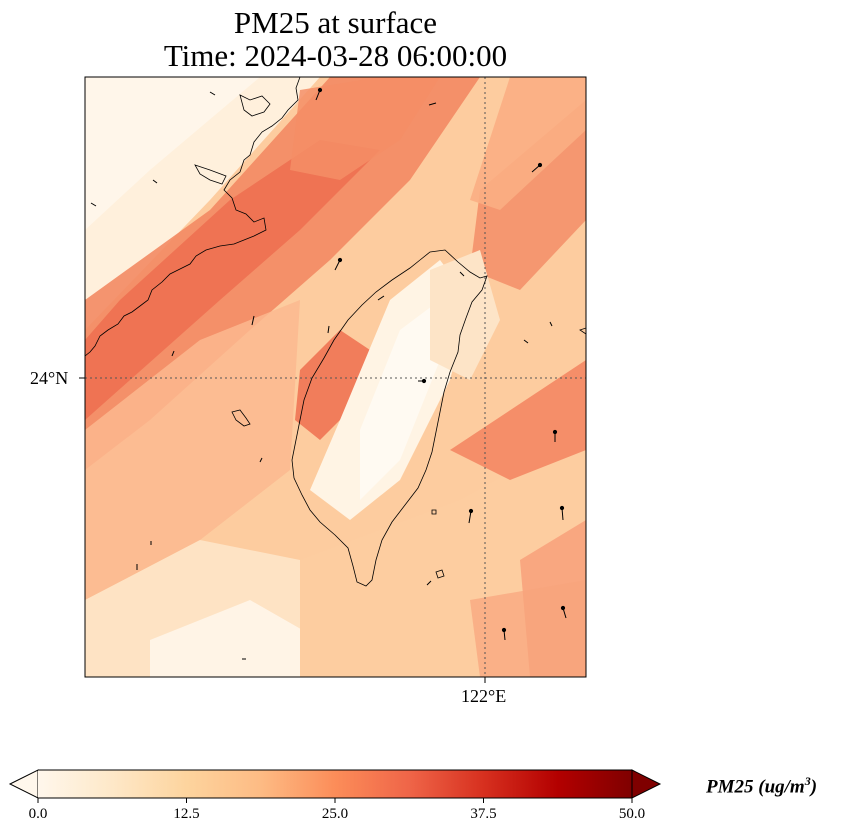 The height and width of the screenshot is (836, 843). What do you see at coordinates (483, 814) in the screenshot?
I see `colorbar-tick-label: 37.5` at bounding box center [483, 814].